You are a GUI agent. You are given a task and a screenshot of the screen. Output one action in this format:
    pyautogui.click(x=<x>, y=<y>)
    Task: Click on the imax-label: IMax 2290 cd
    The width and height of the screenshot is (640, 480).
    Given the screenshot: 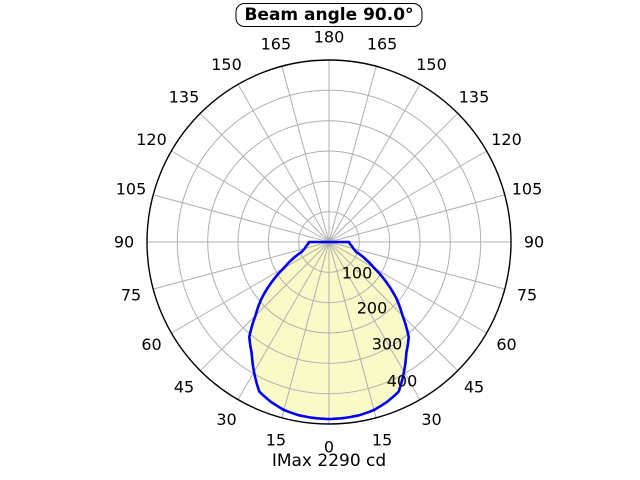 What is the action you would take?
    pyautogui.click(x=329, y=461)
    